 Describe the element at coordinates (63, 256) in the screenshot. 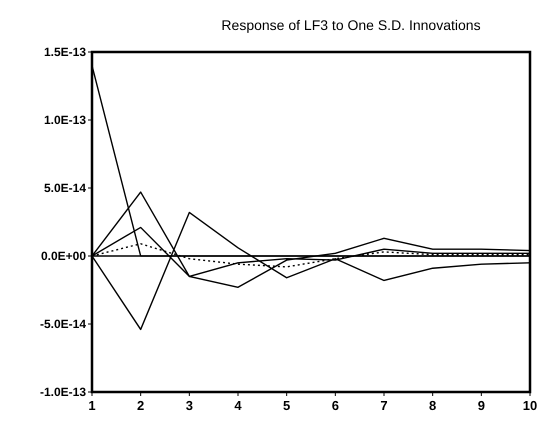

I see `y-tick-label: 0.0E+00` at that location.